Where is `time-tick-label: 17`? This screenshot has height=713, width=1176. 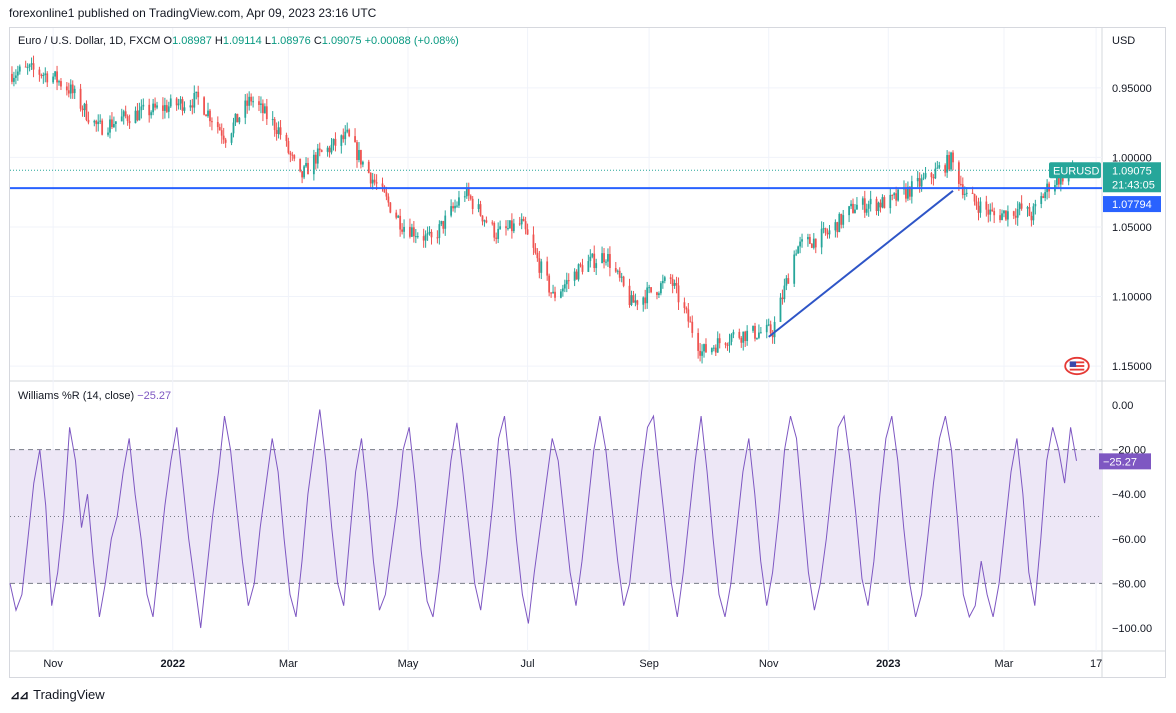
time-tick-label: 17 is located at coordinates (1096, 664).